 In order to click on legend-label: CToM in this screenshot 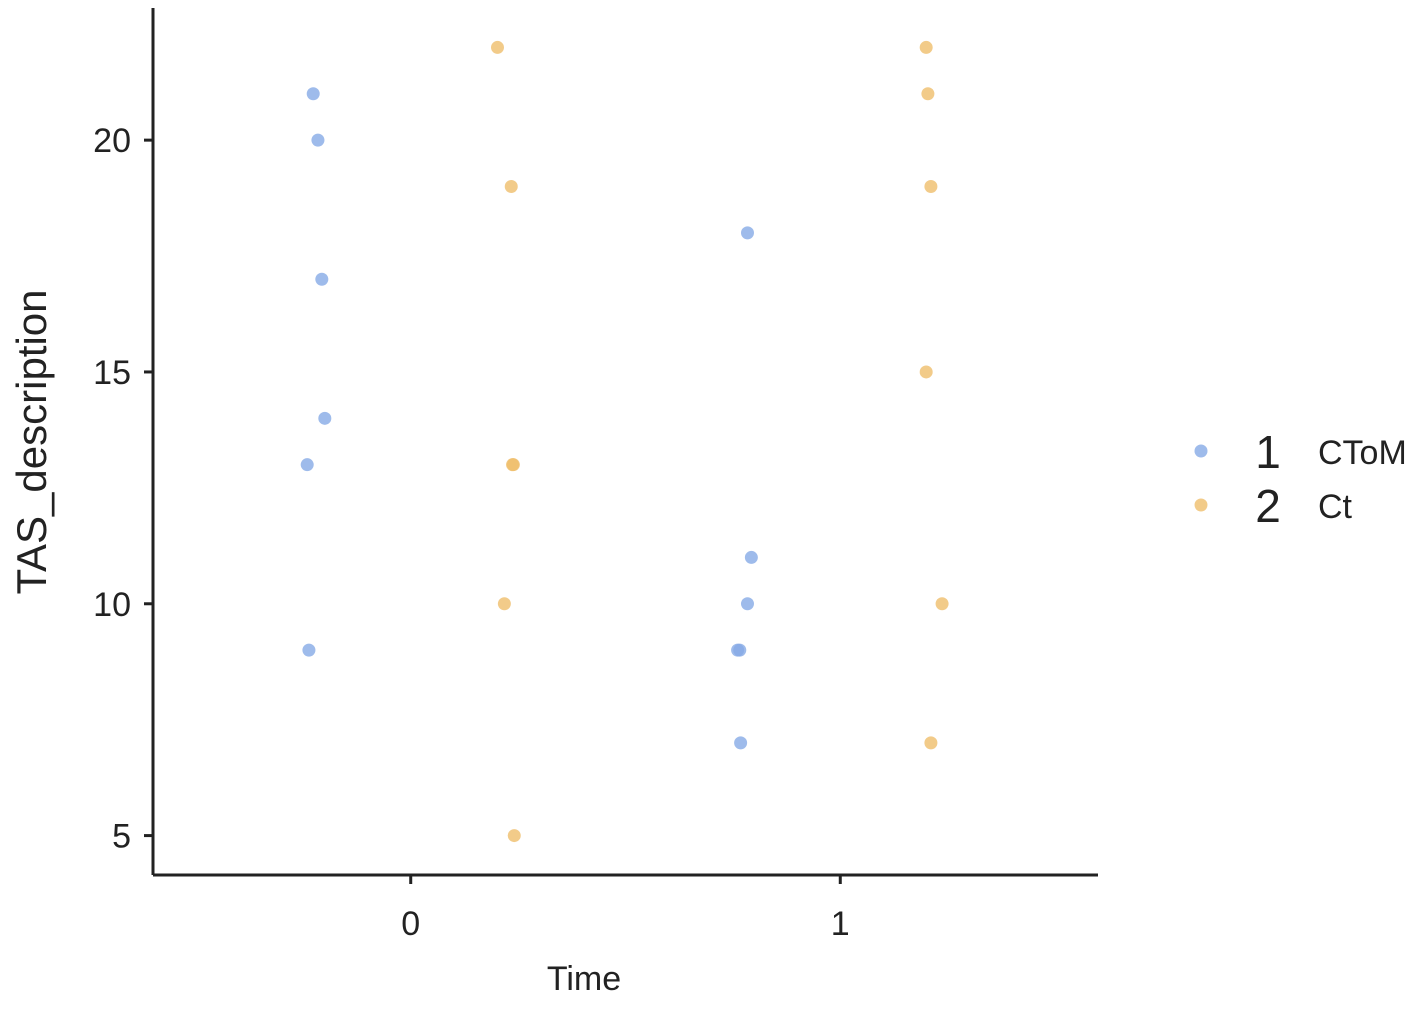, I will do `click(1362, 453)`.